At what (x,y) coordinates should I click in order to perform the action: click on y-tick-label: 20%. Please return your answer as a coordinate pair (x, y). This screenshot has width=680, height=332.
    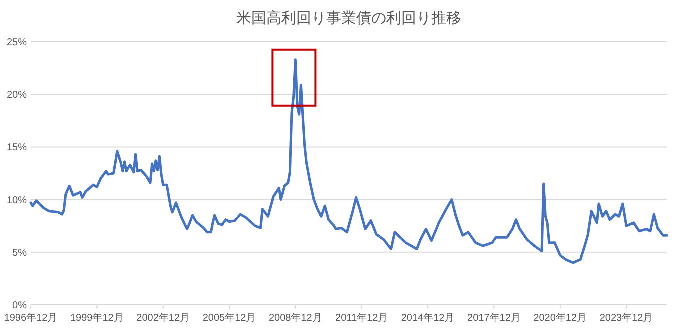
    Looking at the image, I should click on (17, 96).